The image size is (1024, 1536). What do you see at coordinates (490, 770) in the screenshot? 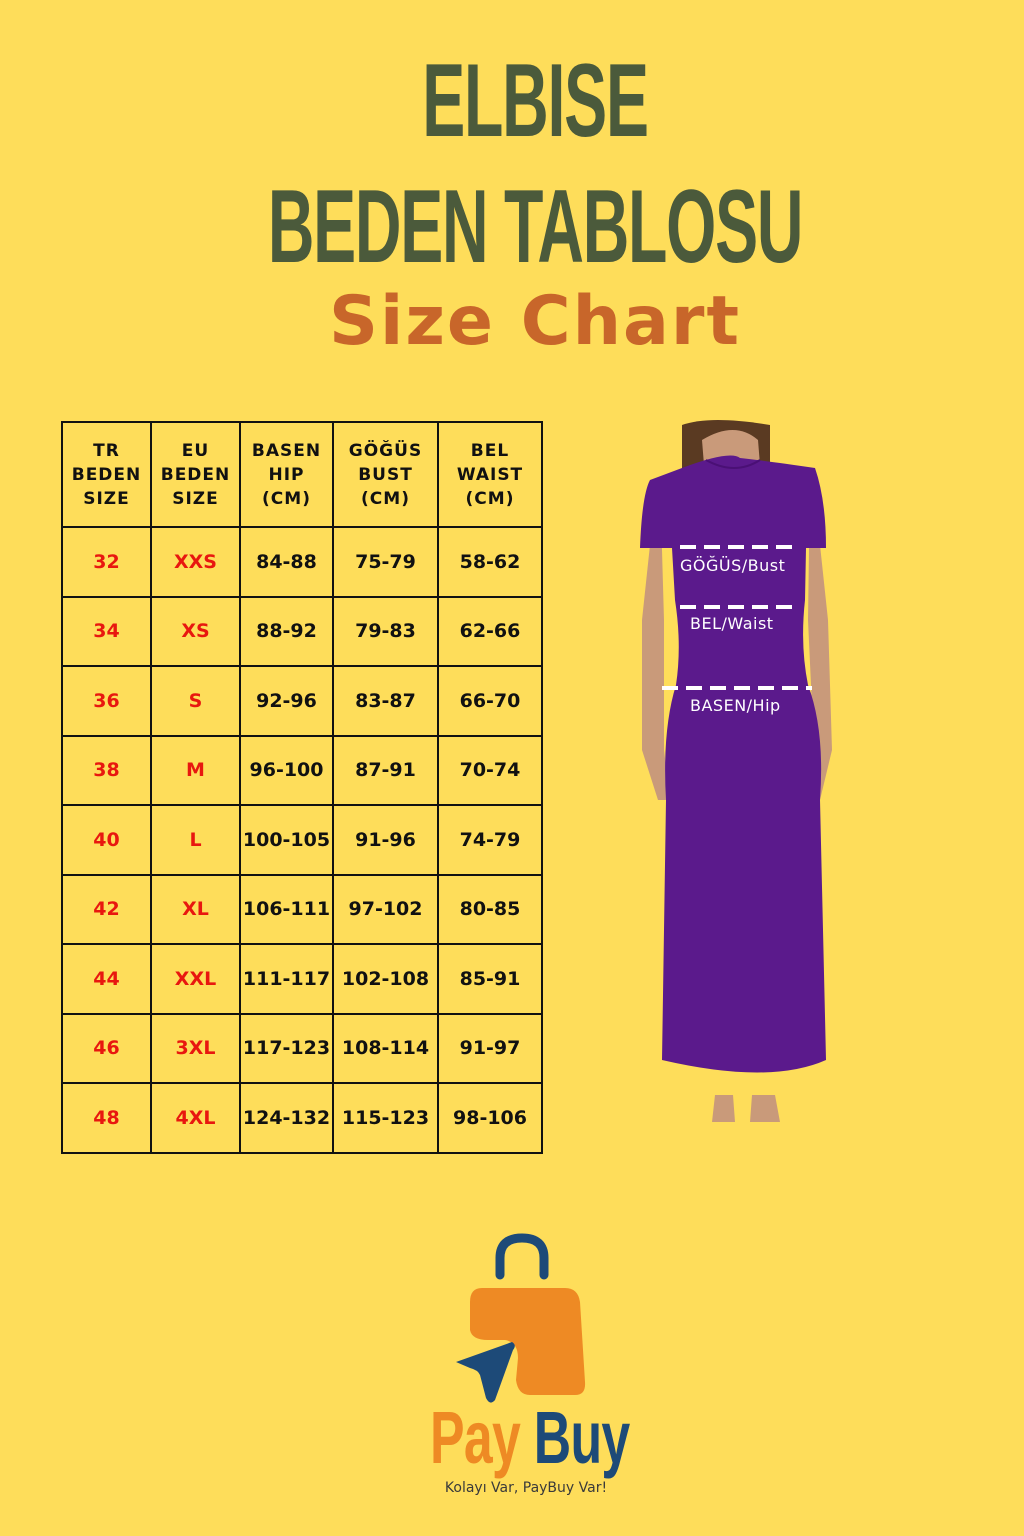
I see `table-cell: 70-74` at bounding box center [490, 770].